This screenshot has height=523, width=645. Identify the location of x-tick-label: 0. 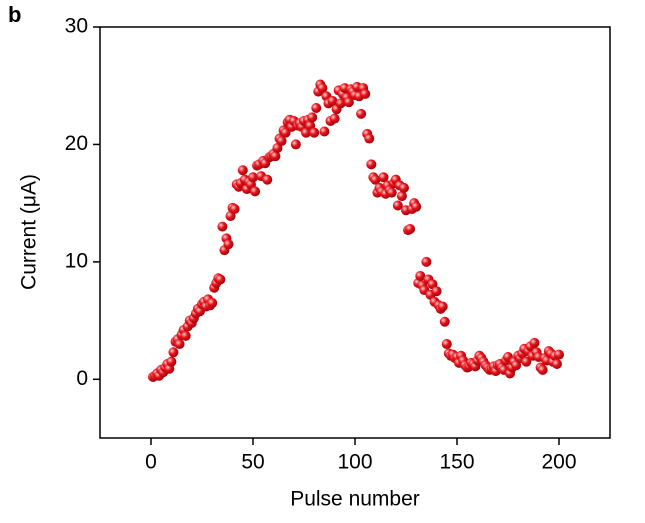
(151, 462).